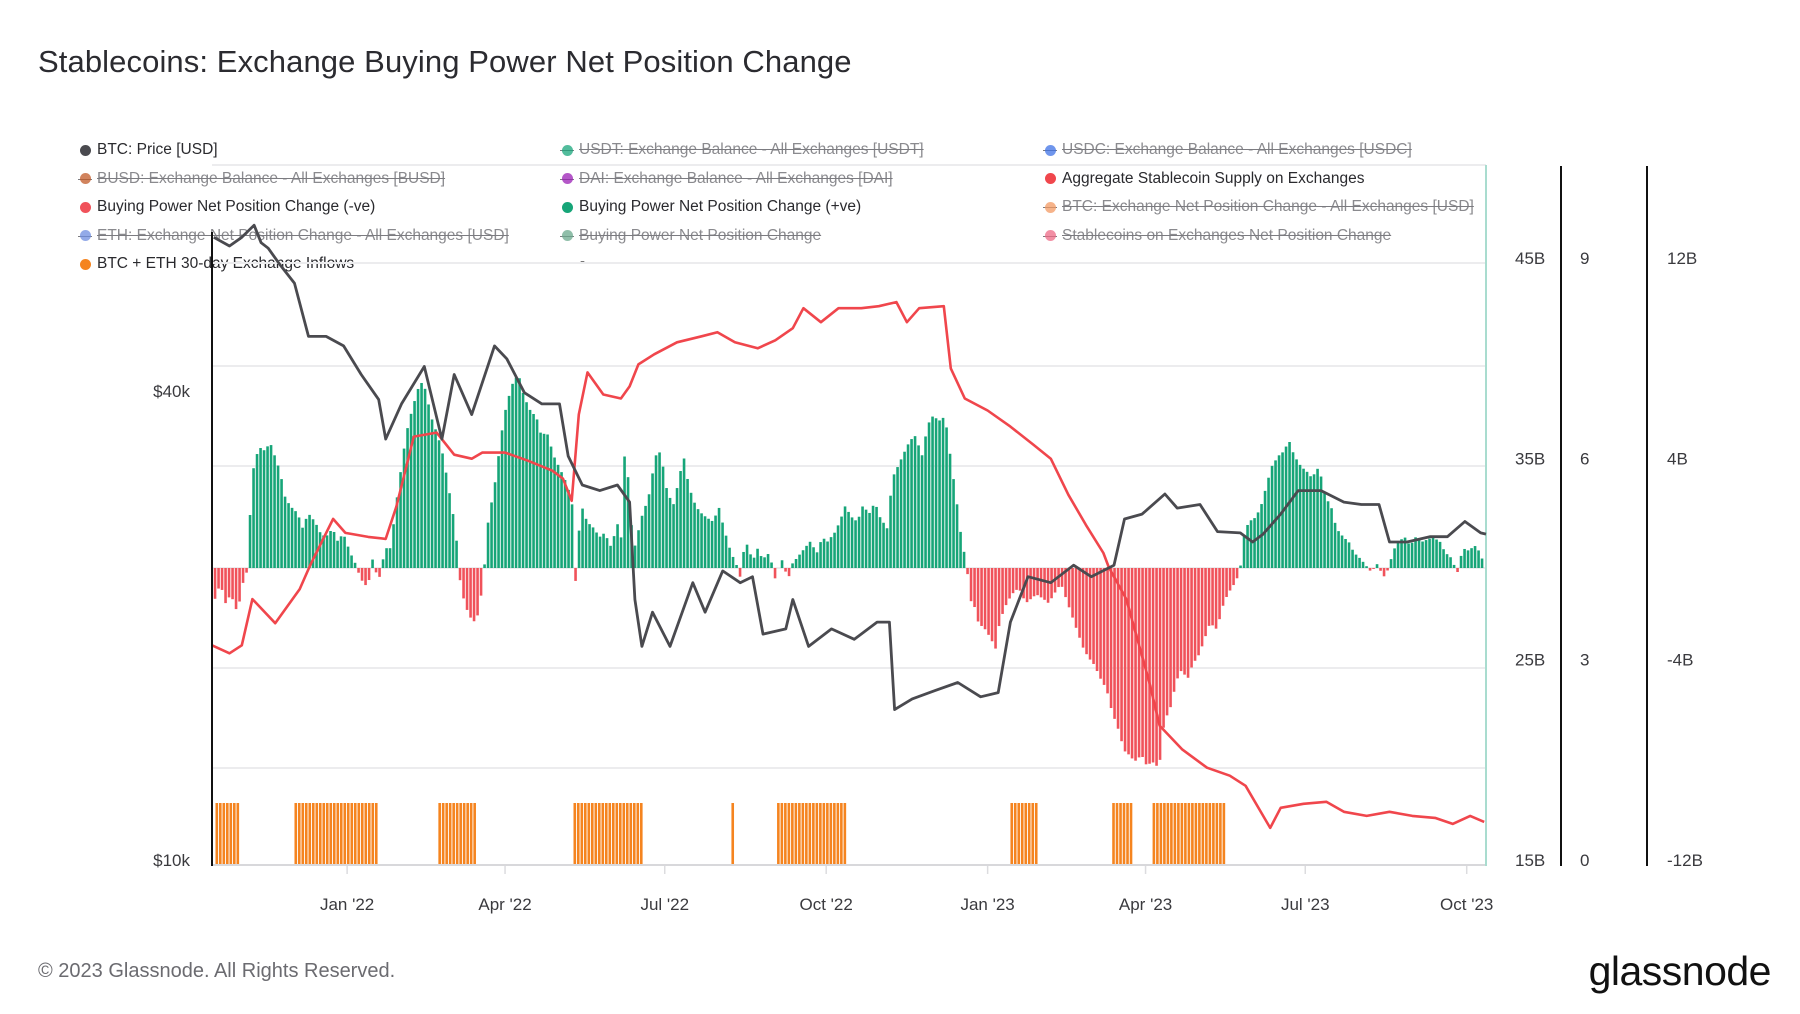 This screenshot has height=1014, width=1800. I want to click on legend-dot-icon, so click(85, 207).